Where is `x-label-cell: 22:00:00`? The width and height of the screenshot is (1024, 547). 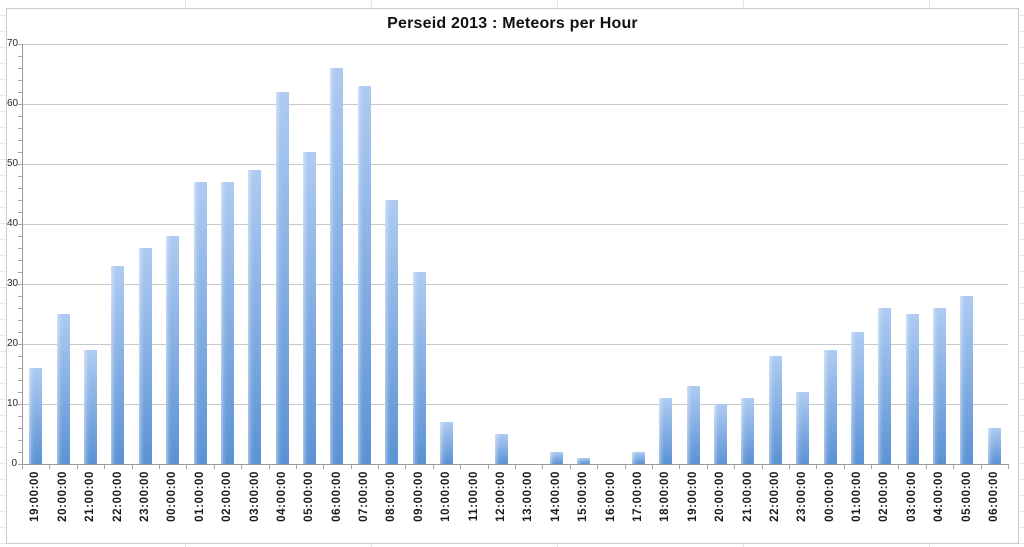 x-label-cell: 22:00:00 is located at coordinates (775, 506).